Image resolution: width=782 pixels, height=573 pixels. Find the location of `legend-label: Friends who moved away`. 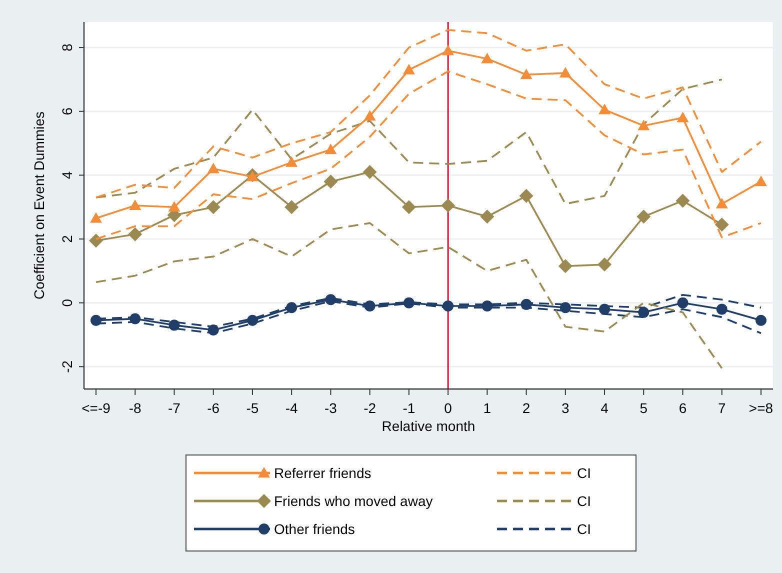

legend-label: Friends who moved away is located at coordinates (353, 501).